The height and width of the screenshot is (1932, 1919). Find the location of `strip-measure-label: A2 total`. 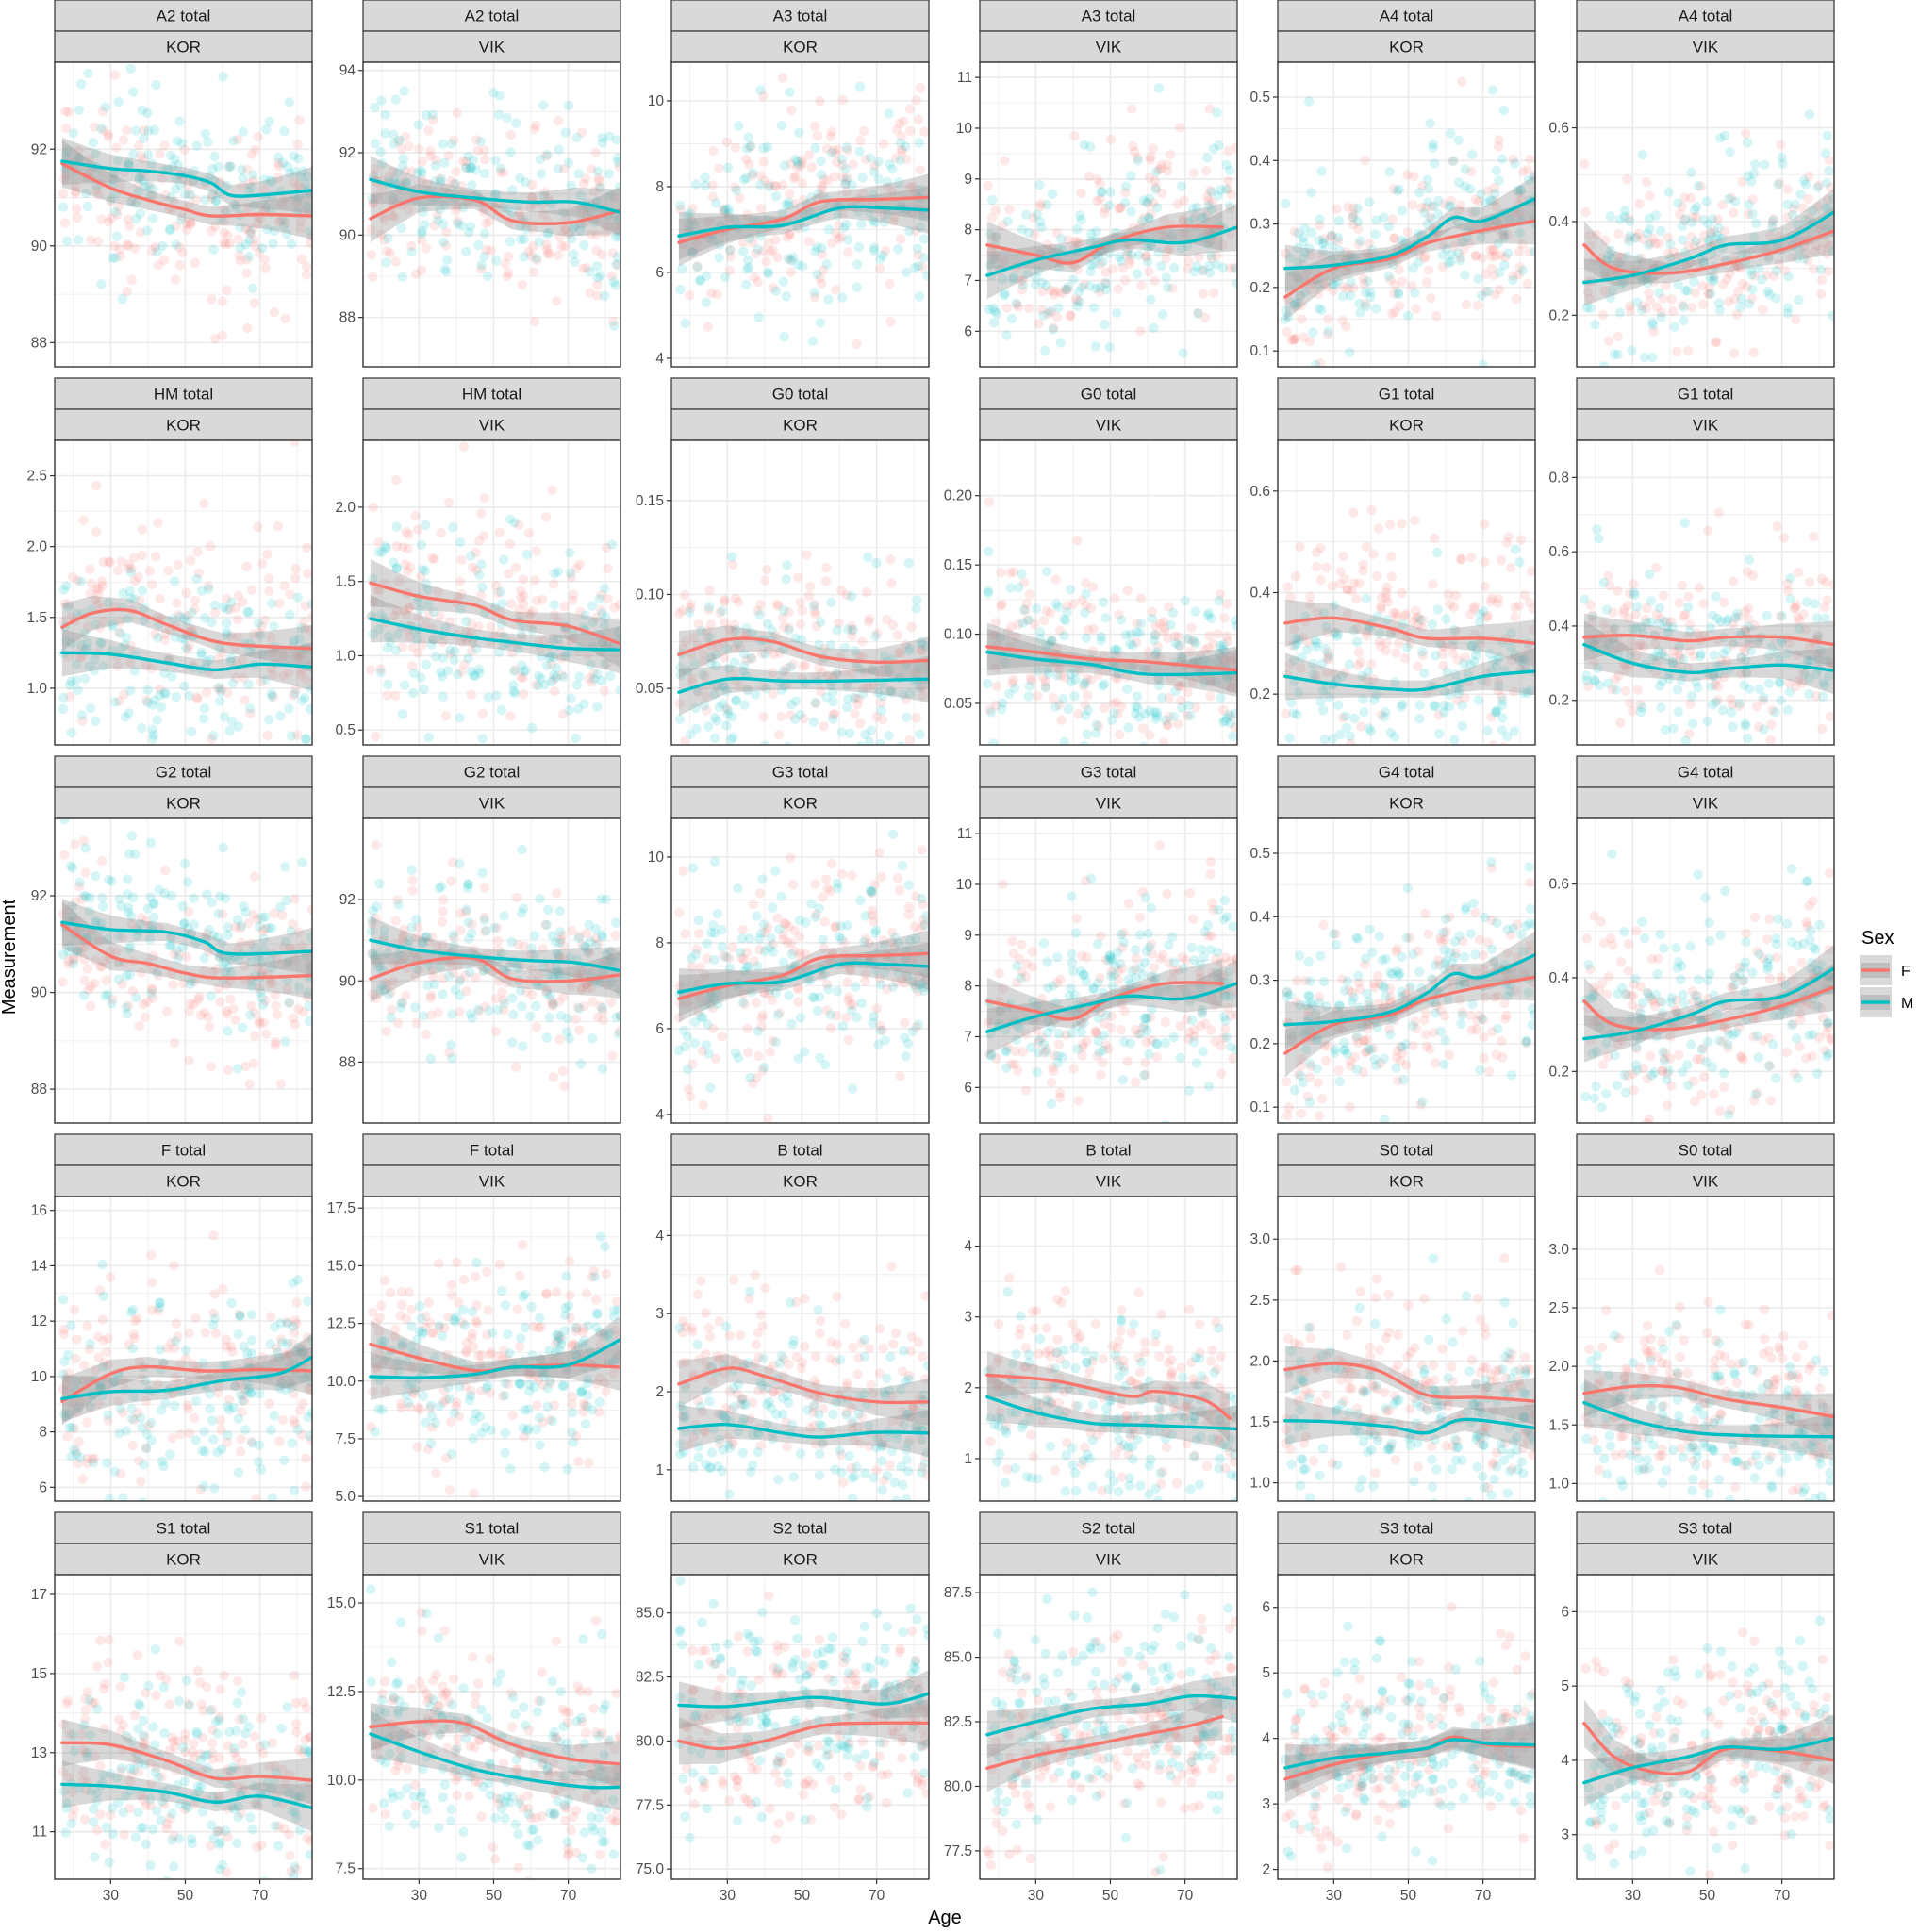

strip-measure-label: A2 total is located at coordinates (492, 16).